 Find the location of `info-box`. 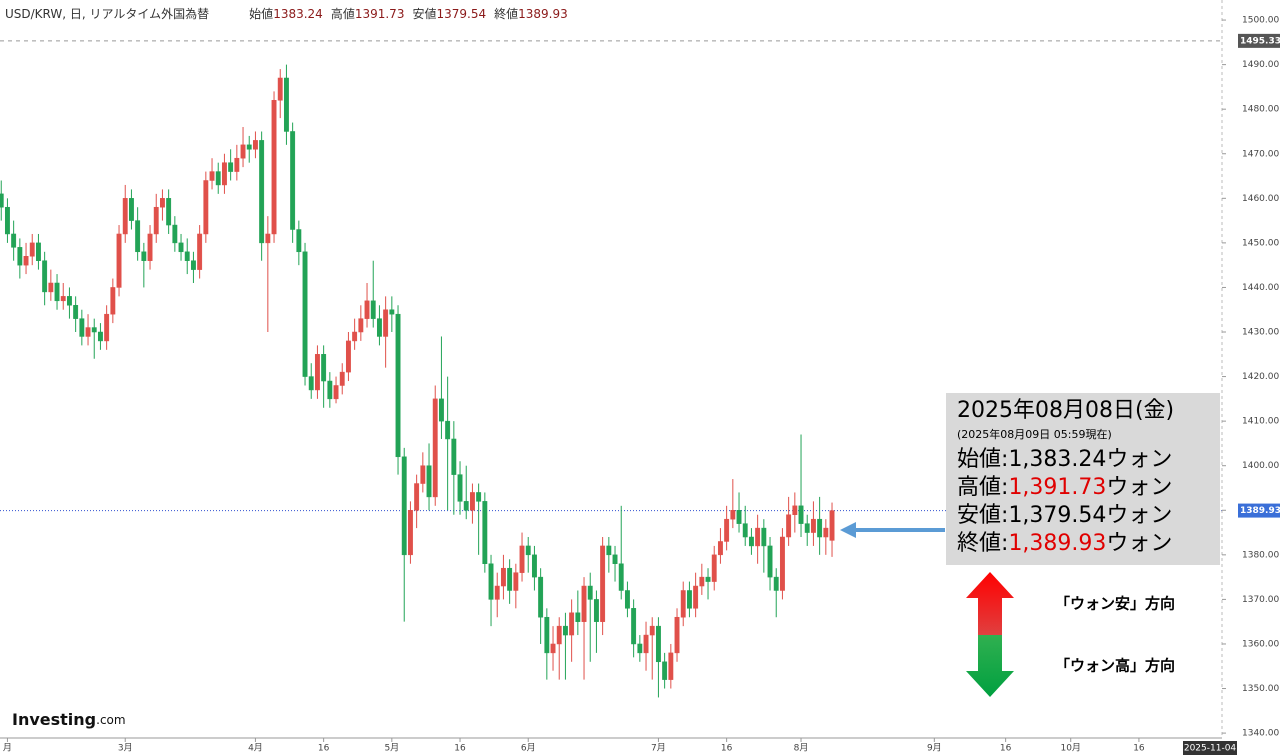

info-box is located at coordinates (1083, 479).